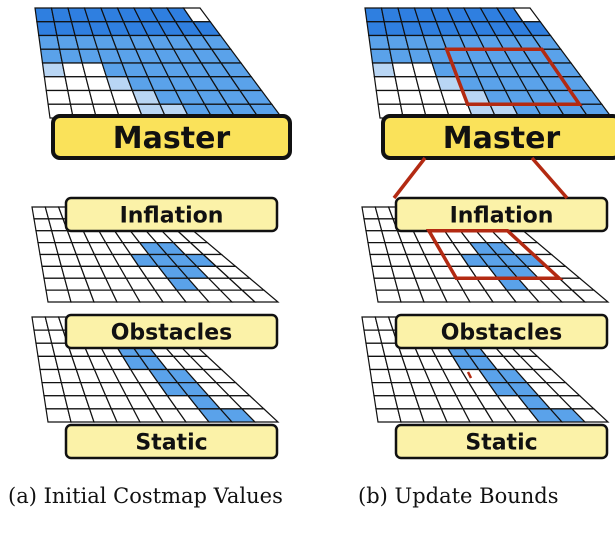 The image size is (615, 541). Describe the element at coordinates (469, 375) in the screenshot. I see `static-update-bounds-mark` at that location.